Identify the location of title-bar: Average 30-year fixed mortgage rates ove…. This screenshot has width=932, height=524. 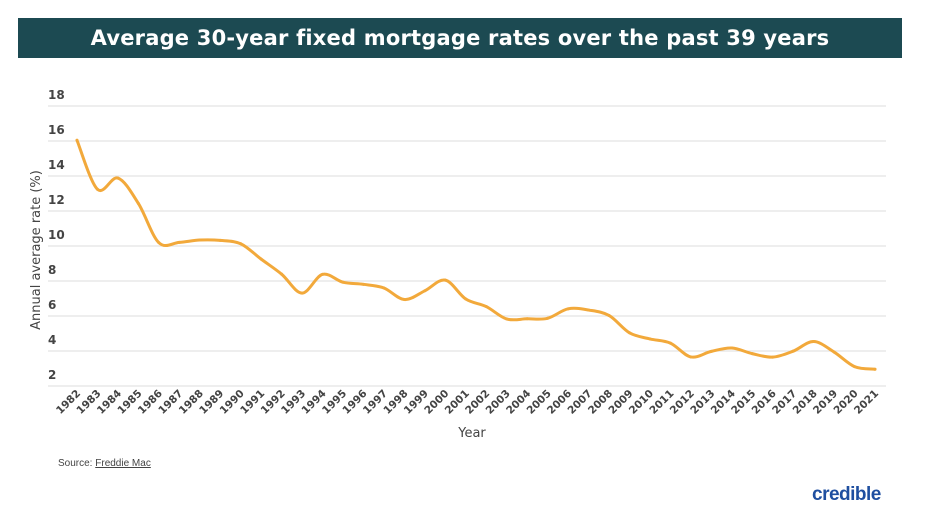
(460, 38).